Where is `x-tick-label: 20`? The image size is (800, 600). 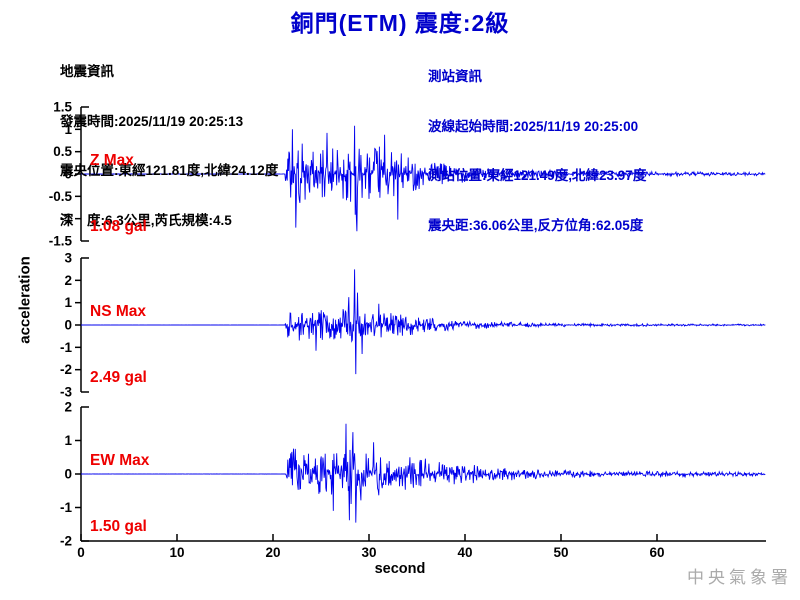 x-tick-label: 20 is located at coordinates (272, 552).